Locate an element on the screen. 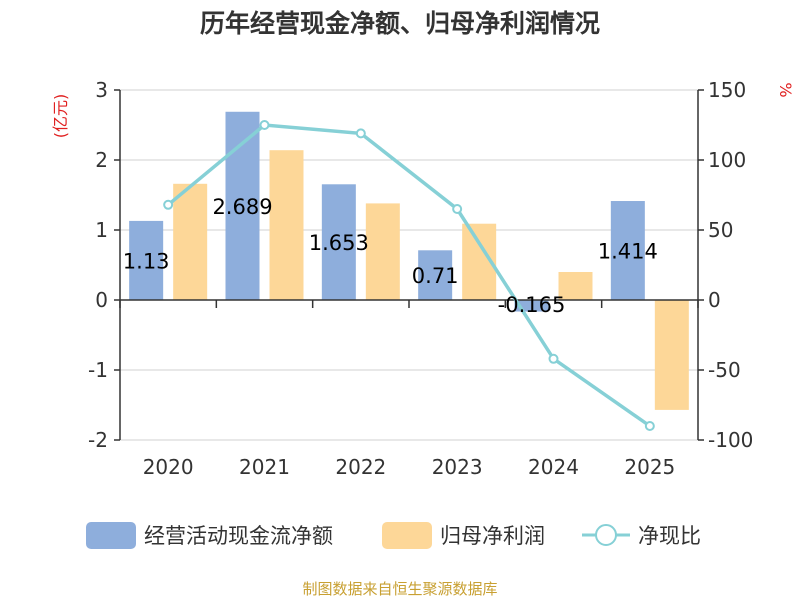  cashflow-data-label: 2.689 is located at coordinates (242, 207).